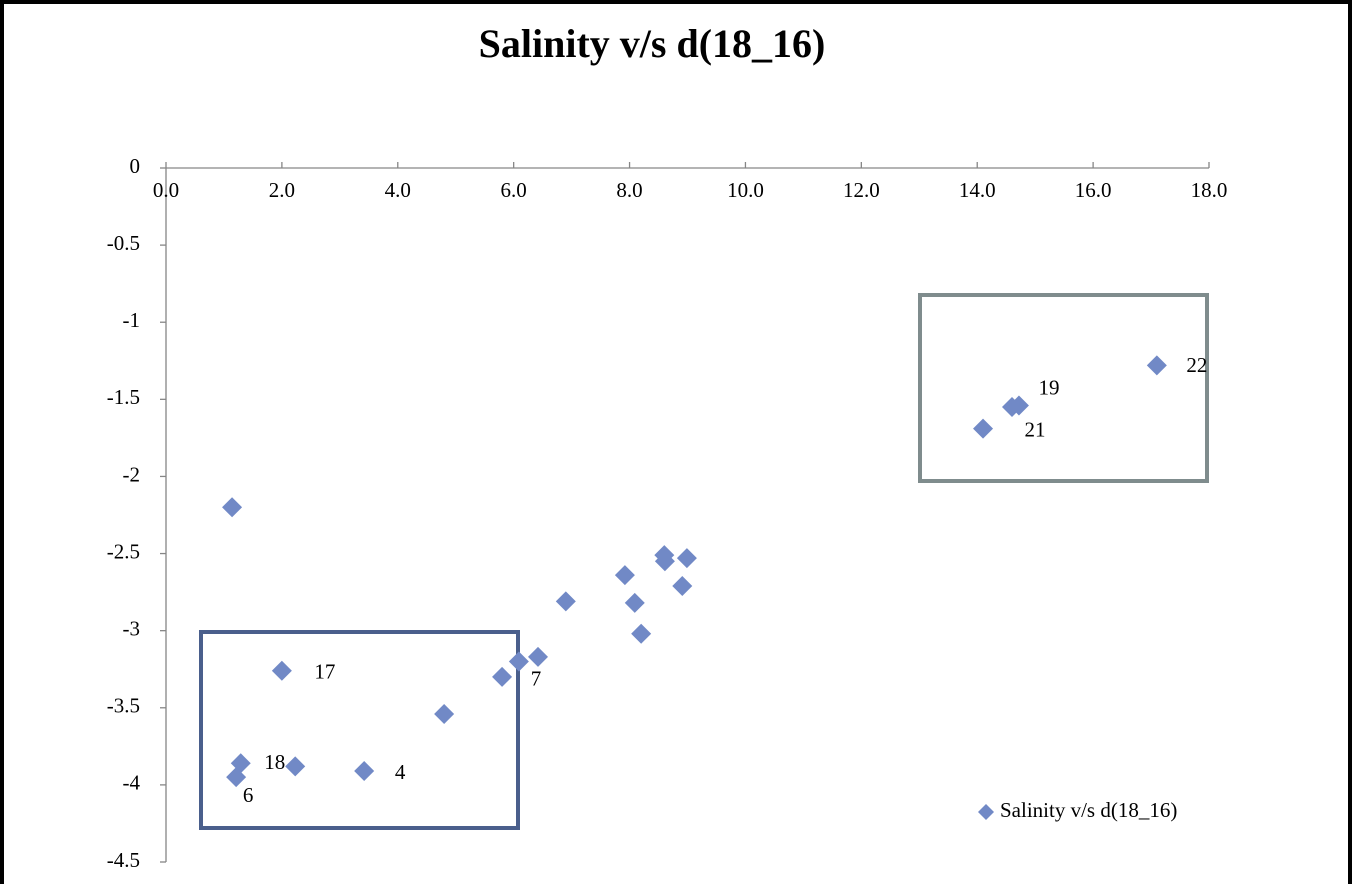 This screenshot has width=1352, height=884. I want to click on x-tick-label: 10.0, so click(745, 190).